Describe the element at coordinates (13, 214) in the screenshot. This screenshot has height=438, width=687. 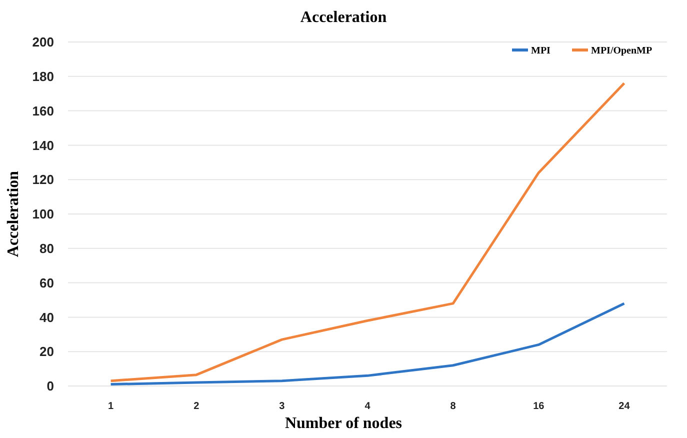
I see `y-axis-title: Acceleration` at that location.